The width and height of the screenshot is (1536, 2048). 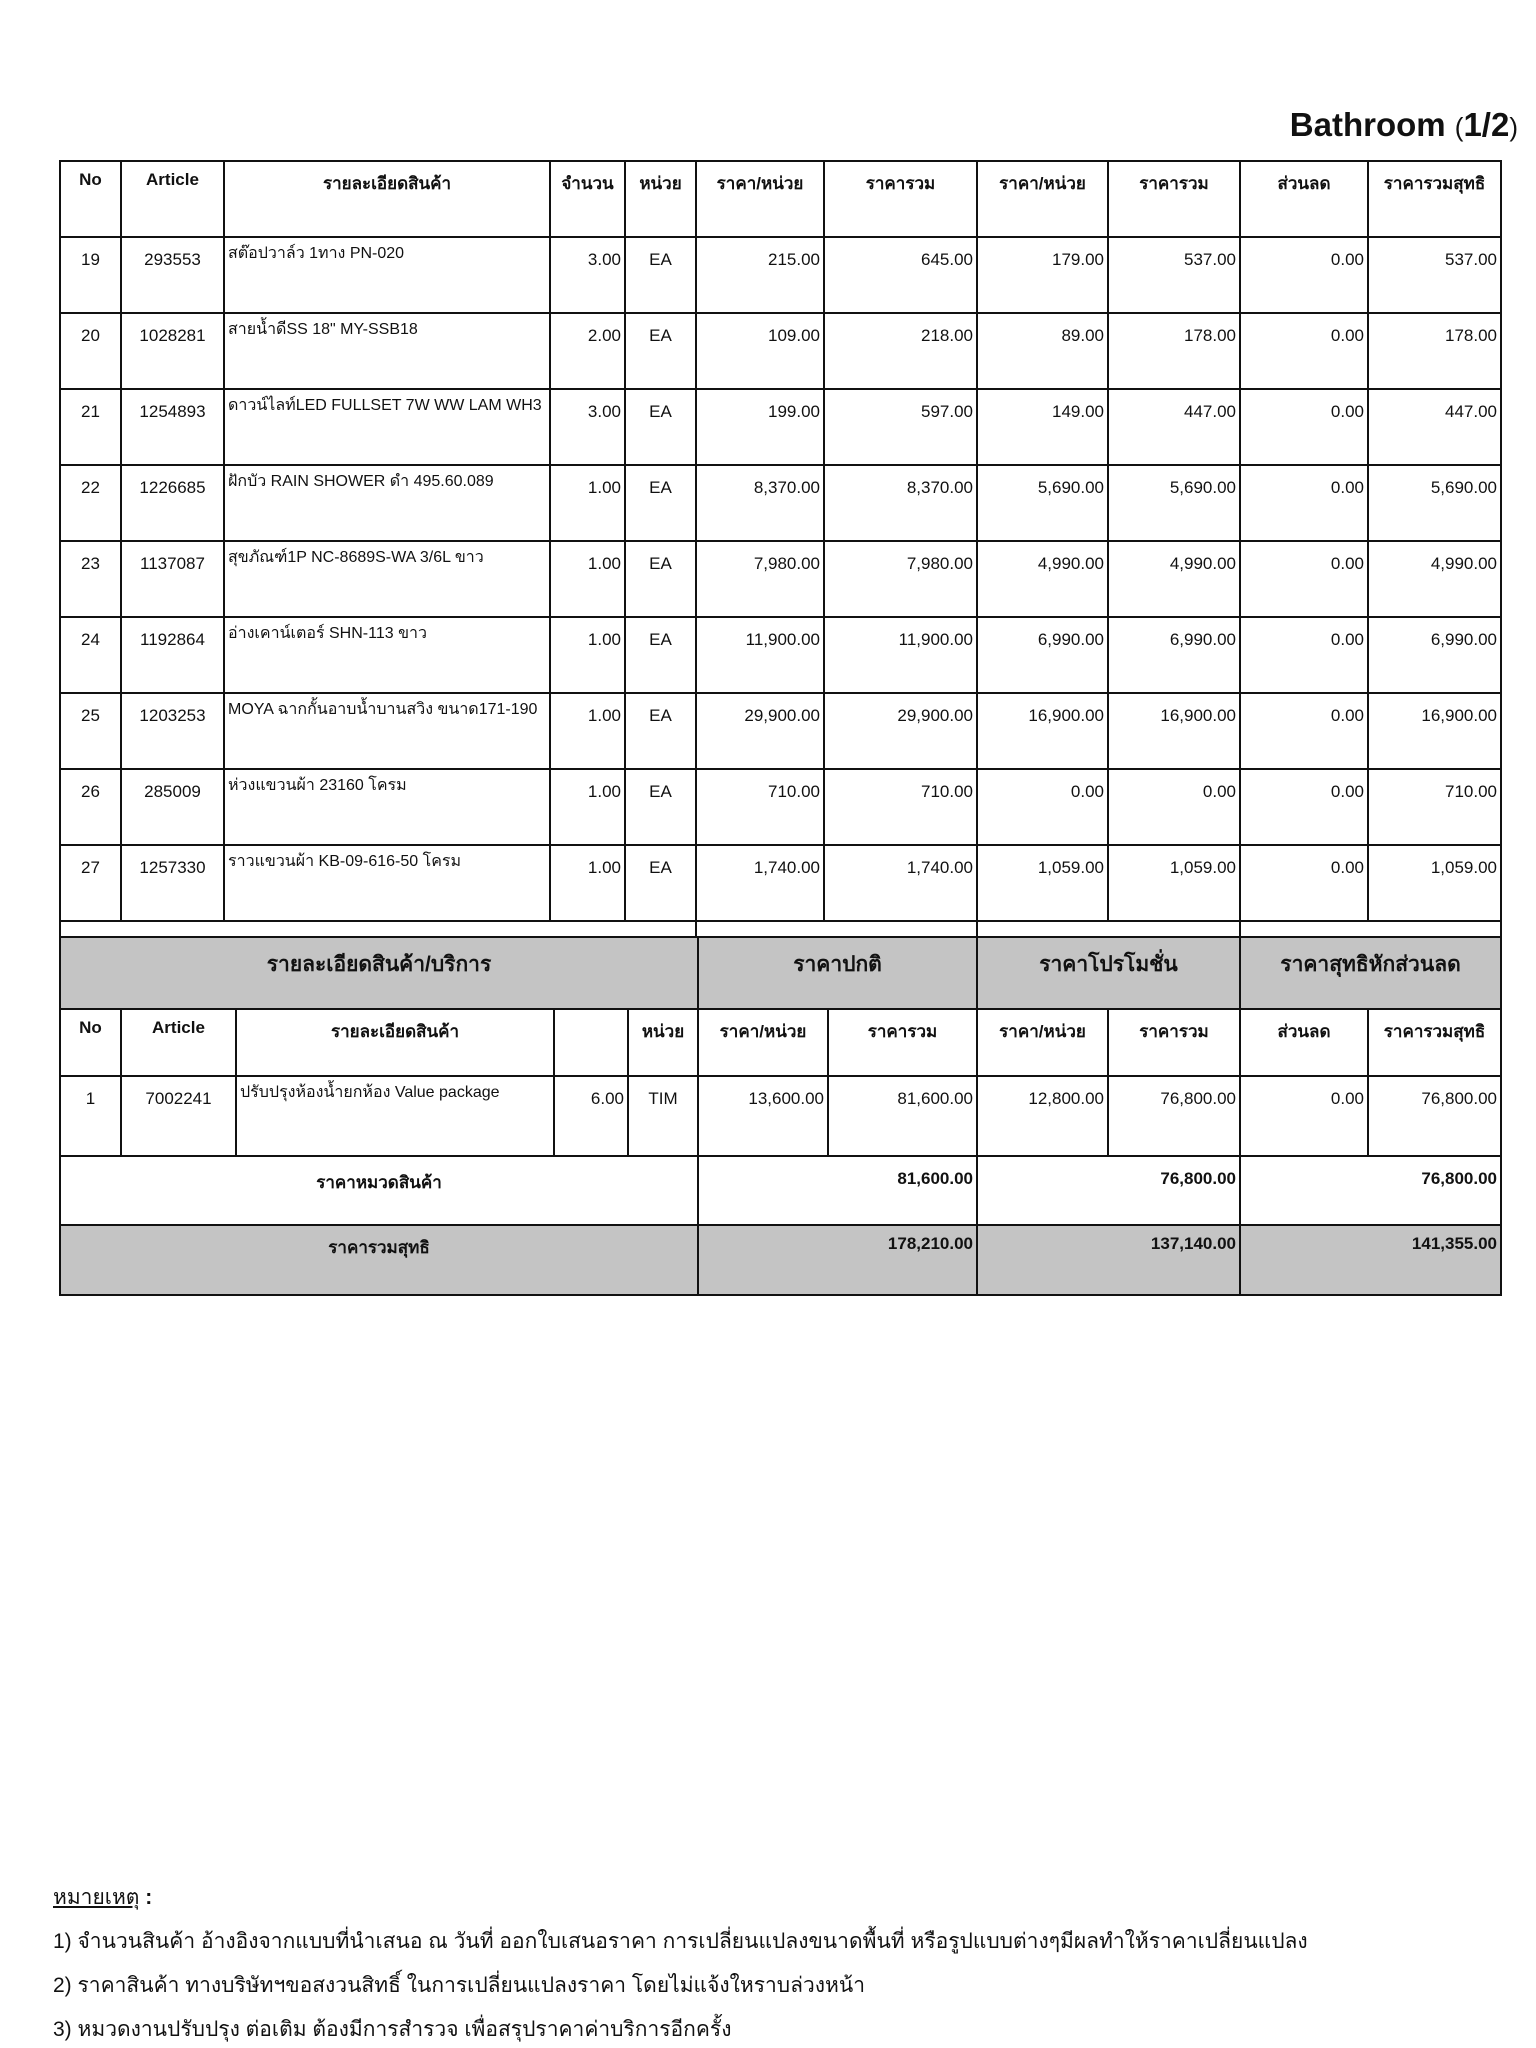 I want to click on header-discount: ส่วนลด, so click(x=1304, y=199).